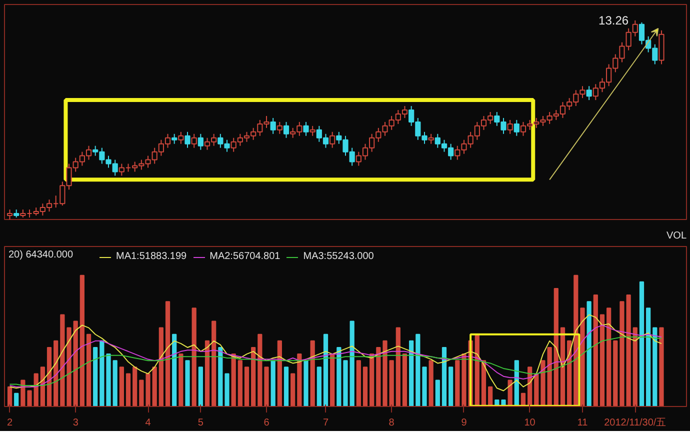  What do you see at coordinates (148, 423) in the screenshot?
I see `x-tick-label: 4` at bounding box center [148, 423].